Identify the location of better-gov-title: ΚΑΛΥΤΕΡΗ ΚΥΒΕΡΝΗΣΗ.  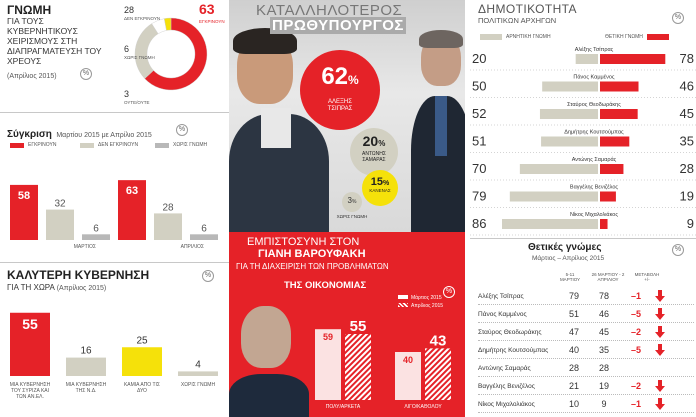
(78, 275).